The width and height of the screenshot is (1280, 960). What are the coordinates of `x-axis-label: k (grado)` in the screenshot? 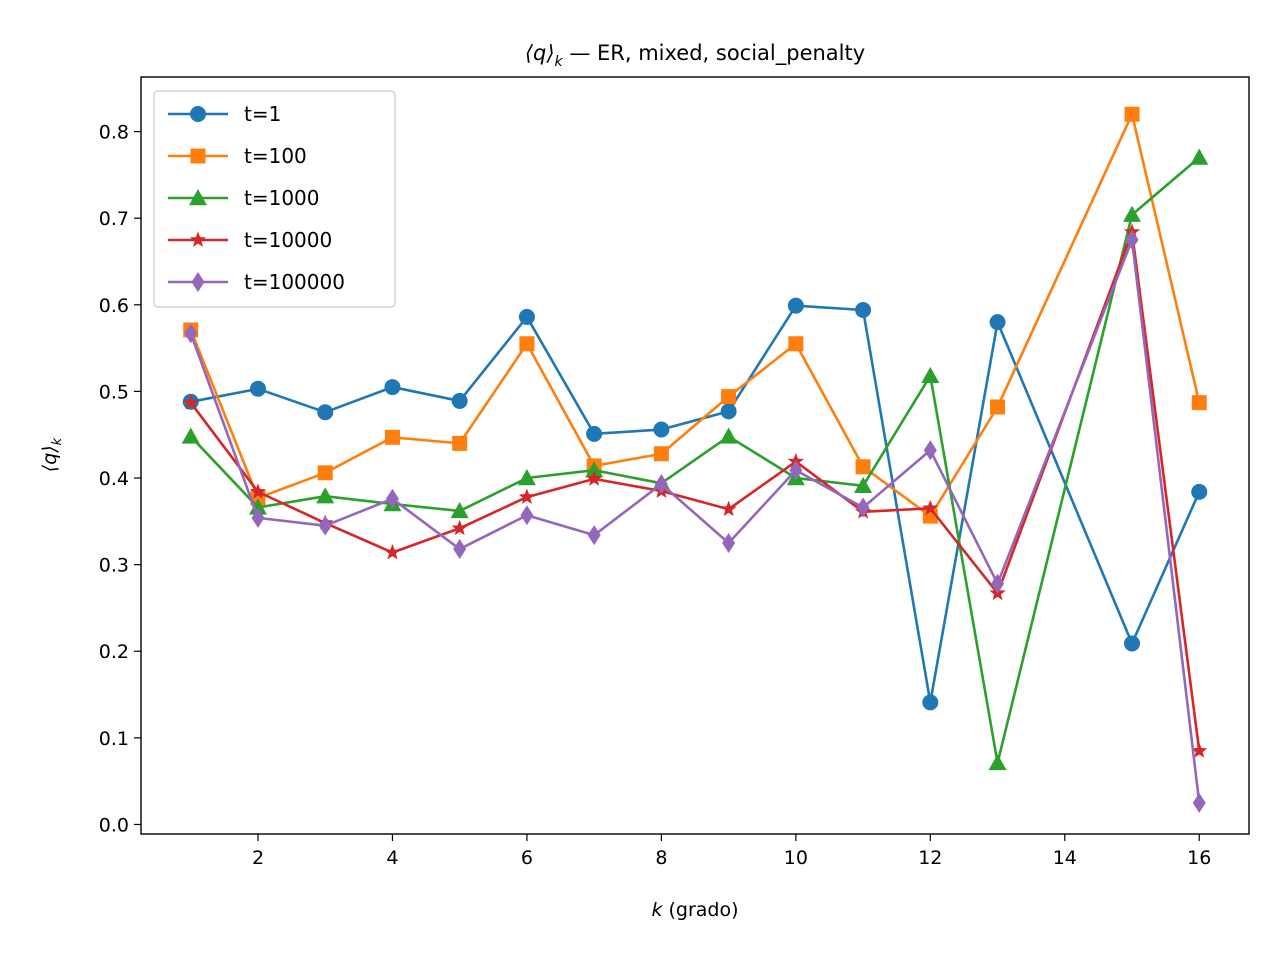 It's located at (694, 910).